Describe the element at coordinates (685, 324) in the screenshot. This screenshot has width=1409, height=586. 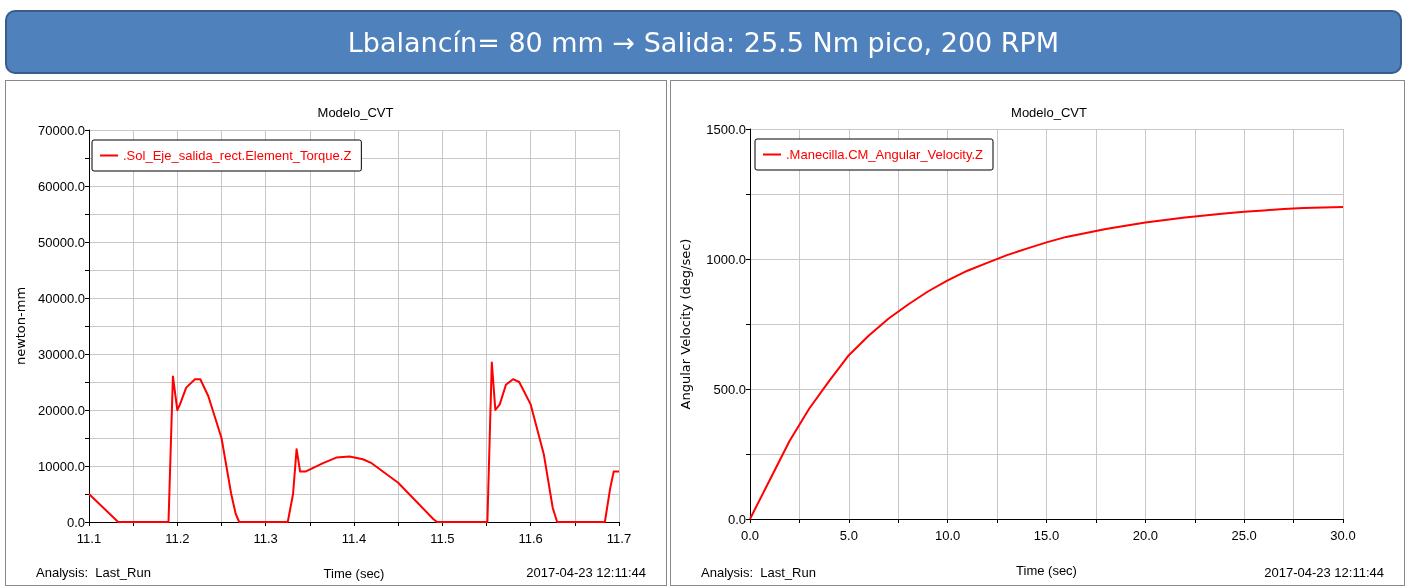
I see `y-axis-title: Angular Velocity (deg/sec)` at that location.